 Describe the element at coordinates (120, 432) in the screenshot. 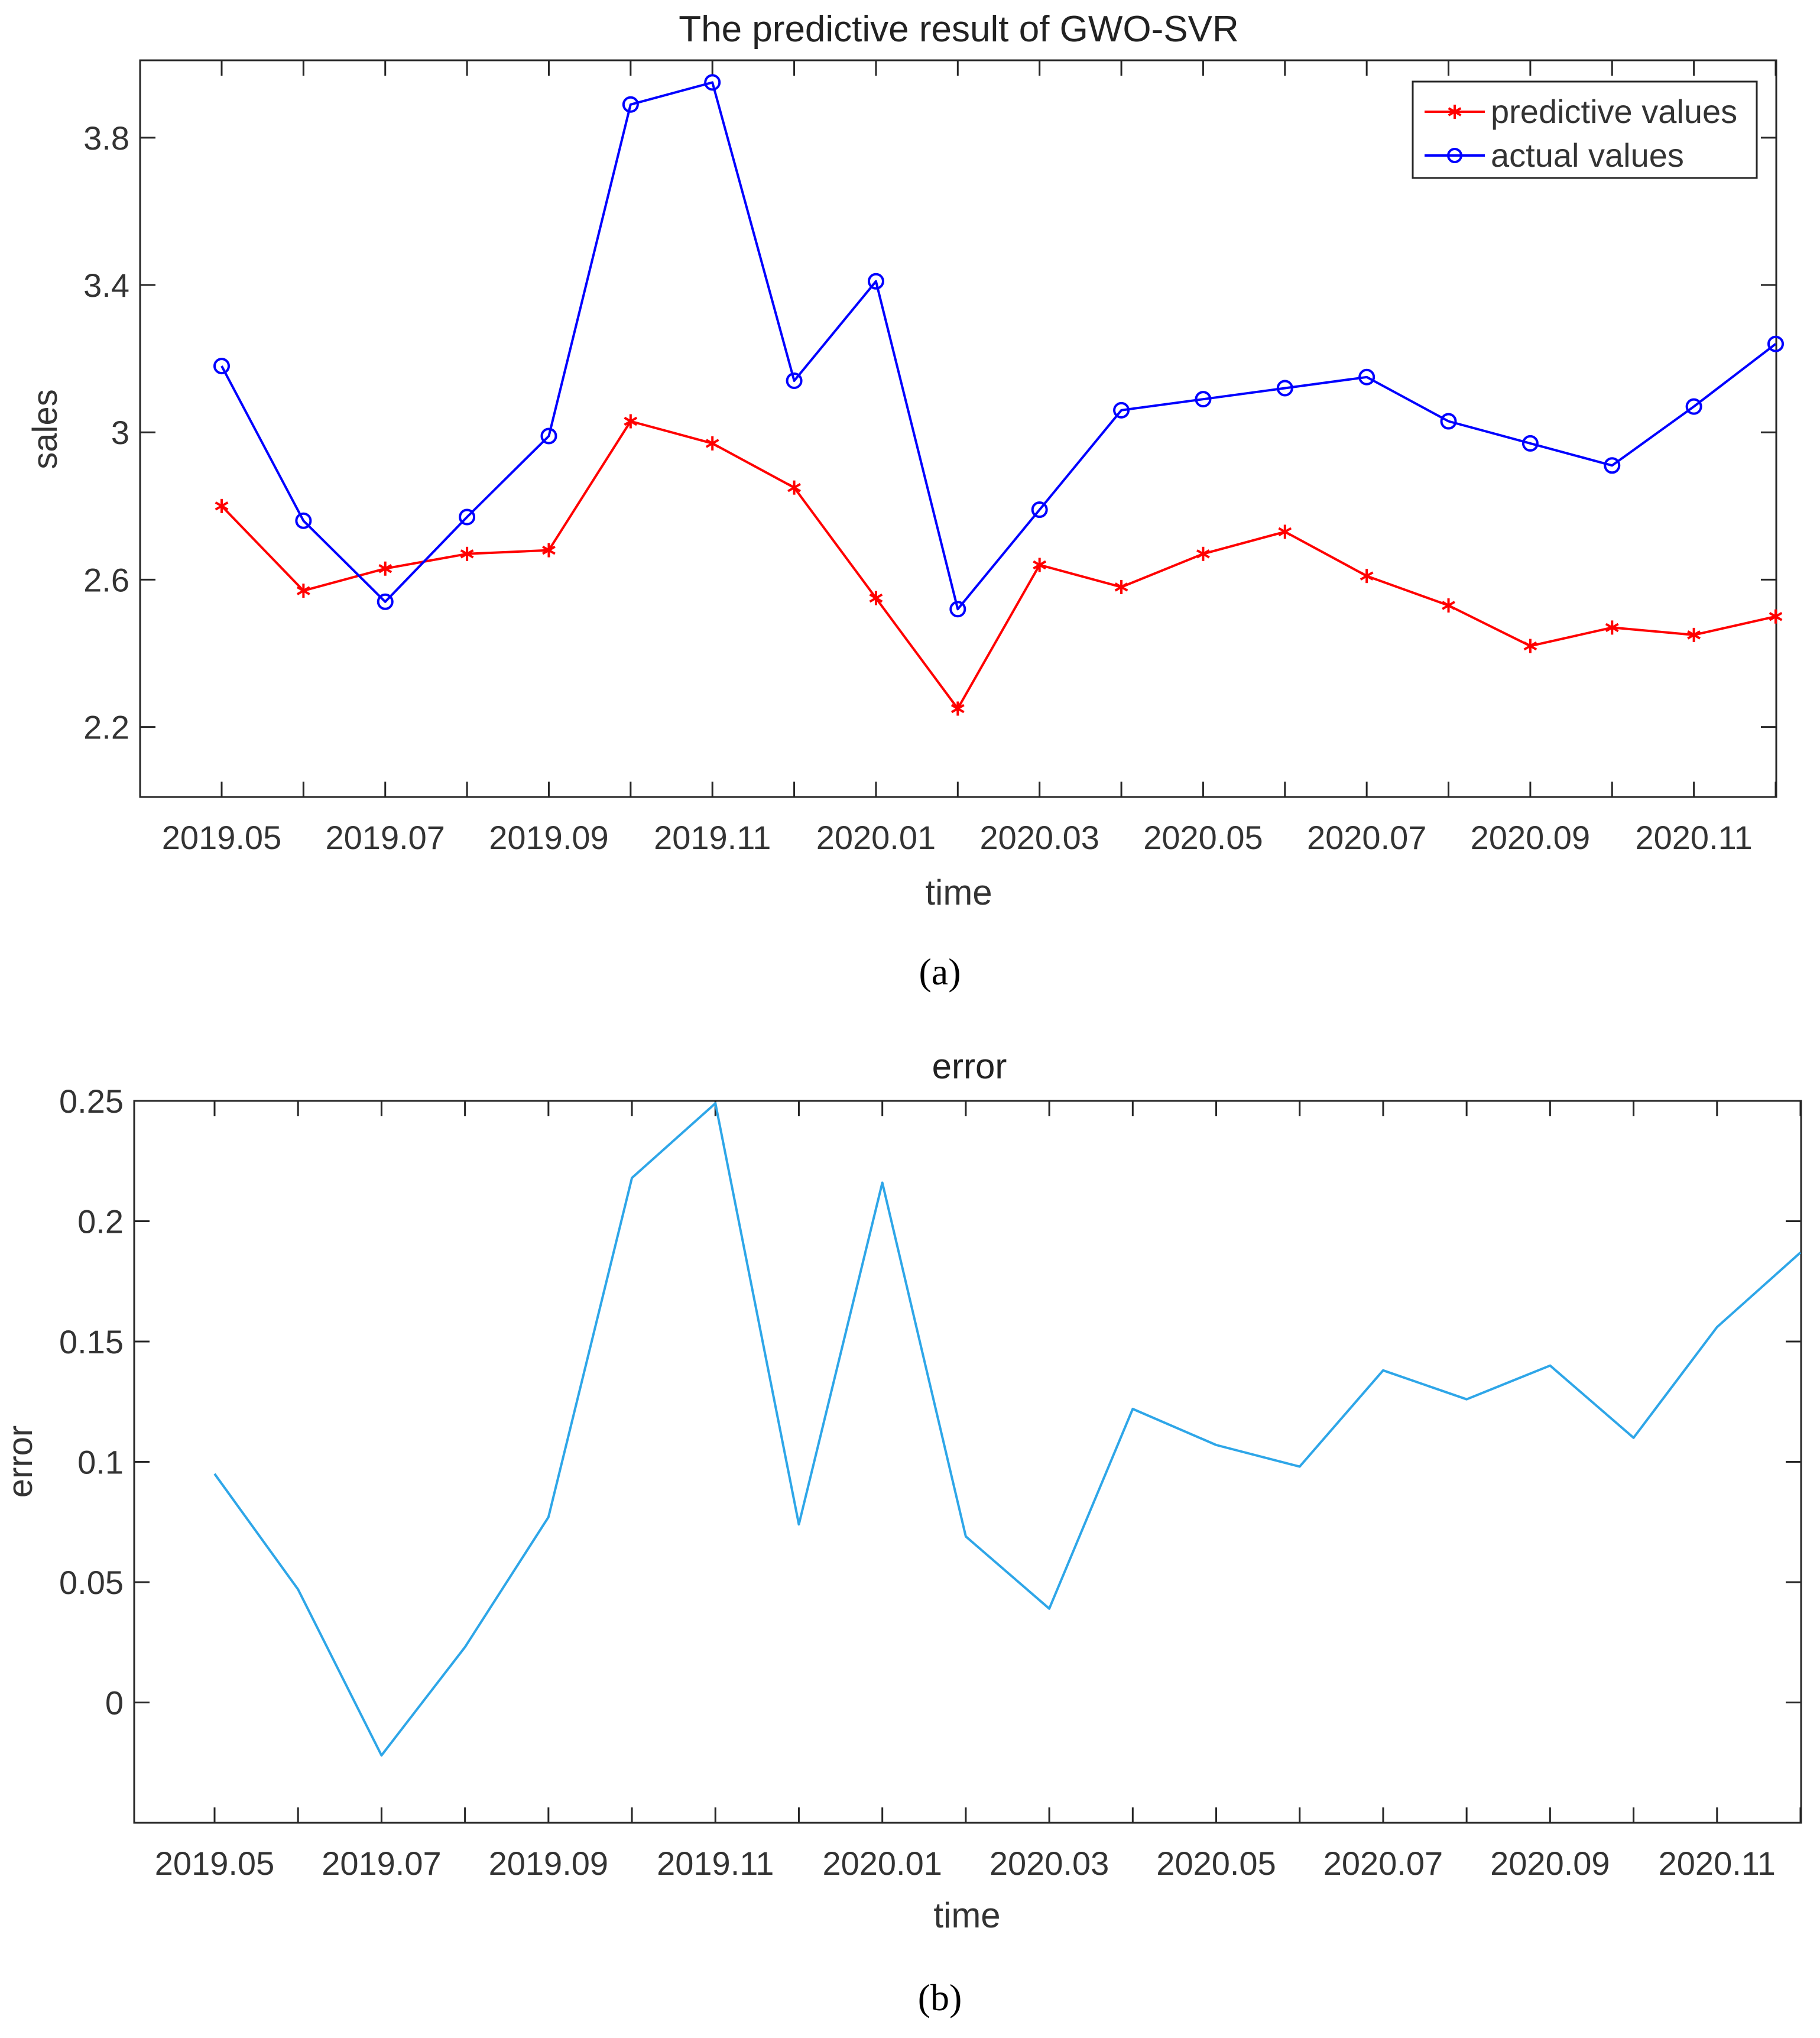

I see `ytick-label: 3` at that location.